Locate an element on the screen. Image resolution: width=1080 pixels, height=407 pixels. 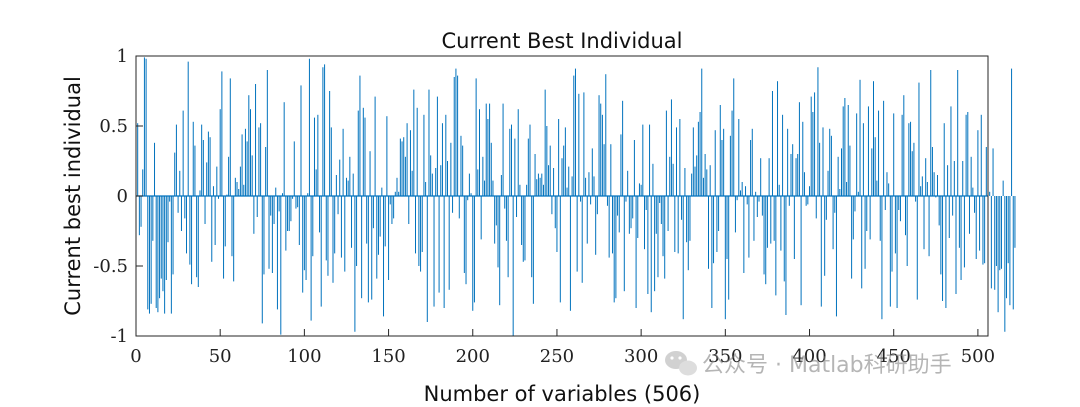
y-tick-label: 0 is located at coordinates (122, 196).